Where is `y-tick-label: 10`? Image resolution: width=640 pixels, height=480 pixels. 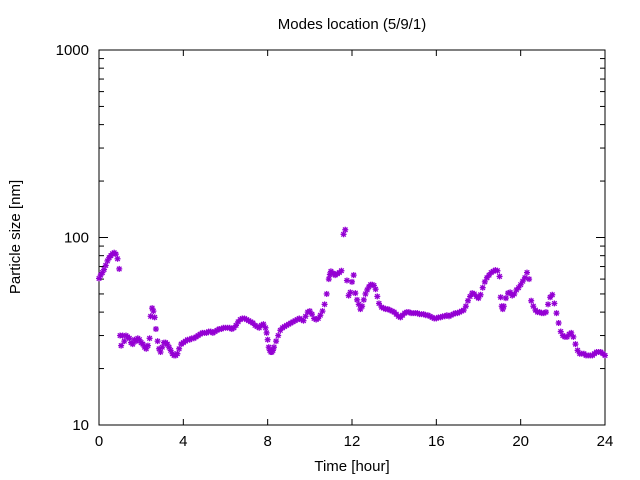 y-tick-label: 10 is located at coordinates (80, 425).